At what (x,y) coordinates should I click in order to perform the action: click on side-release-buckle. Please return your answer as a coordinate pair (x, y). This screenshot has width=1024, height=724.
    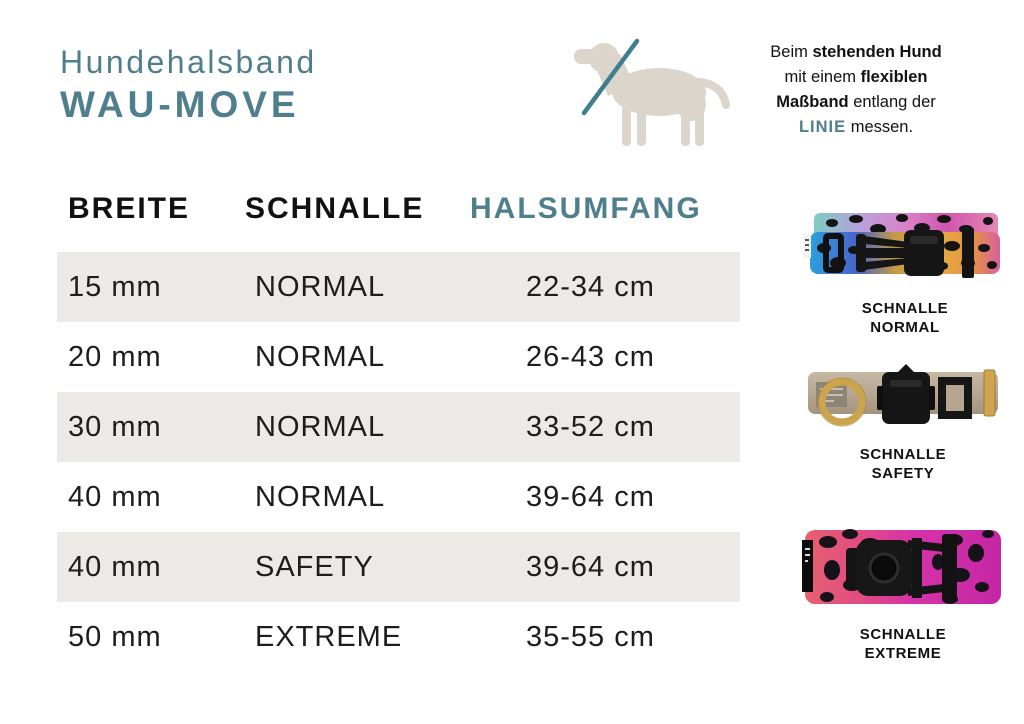
    Looking at the image, I should click on (900, 253).